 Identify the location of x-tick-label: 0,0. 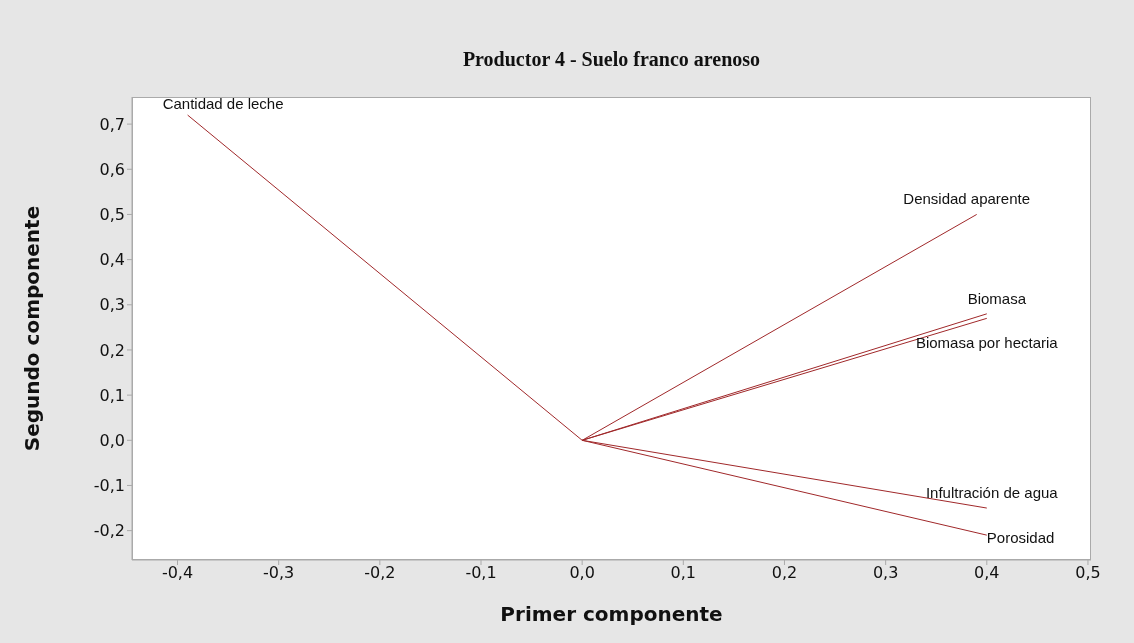
(582, 573).